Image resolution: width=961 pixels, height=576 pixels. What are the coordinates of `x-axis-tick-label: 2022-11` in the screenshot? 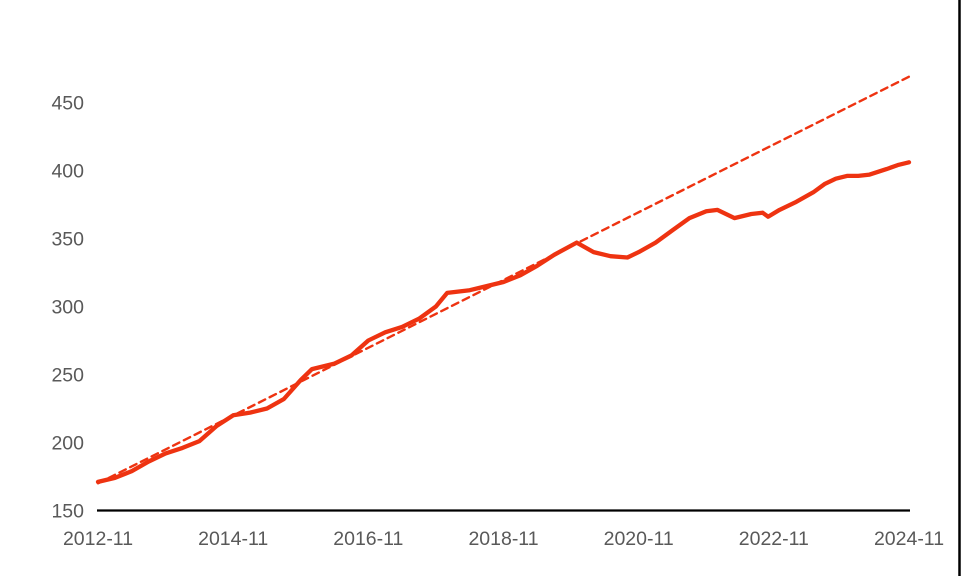 It's located at (774, 539).